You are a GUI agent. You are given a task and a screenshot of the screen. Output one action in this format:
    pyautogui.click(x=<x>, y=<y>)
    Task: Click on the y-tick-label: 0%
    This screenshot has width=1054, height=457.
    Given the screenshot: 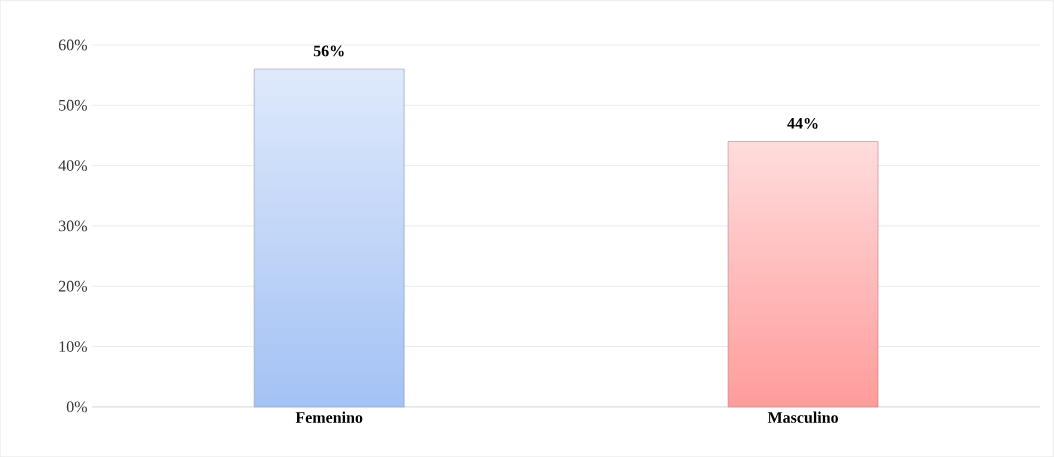 What is the action you would take?
    pyautogui.click(x=76, y=407)
    